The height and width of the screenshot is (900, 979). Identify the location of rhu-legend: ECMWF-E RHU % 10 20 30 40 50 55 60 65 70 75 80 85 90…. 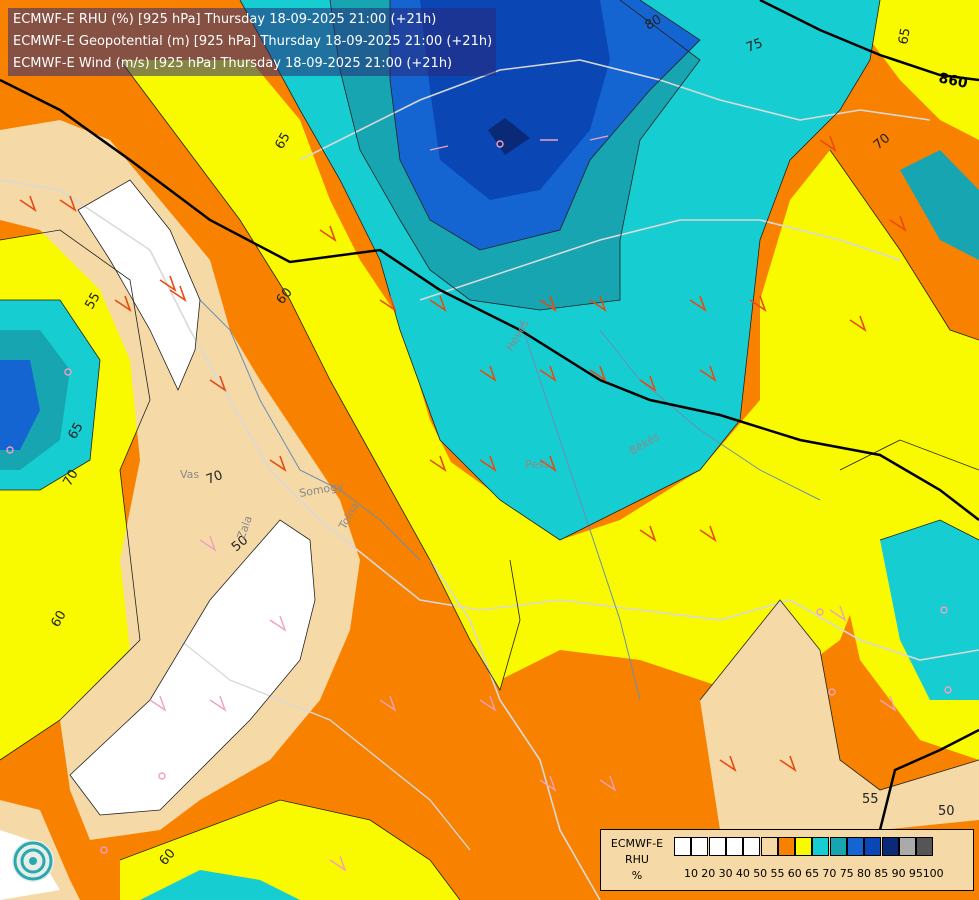
(787, 860).